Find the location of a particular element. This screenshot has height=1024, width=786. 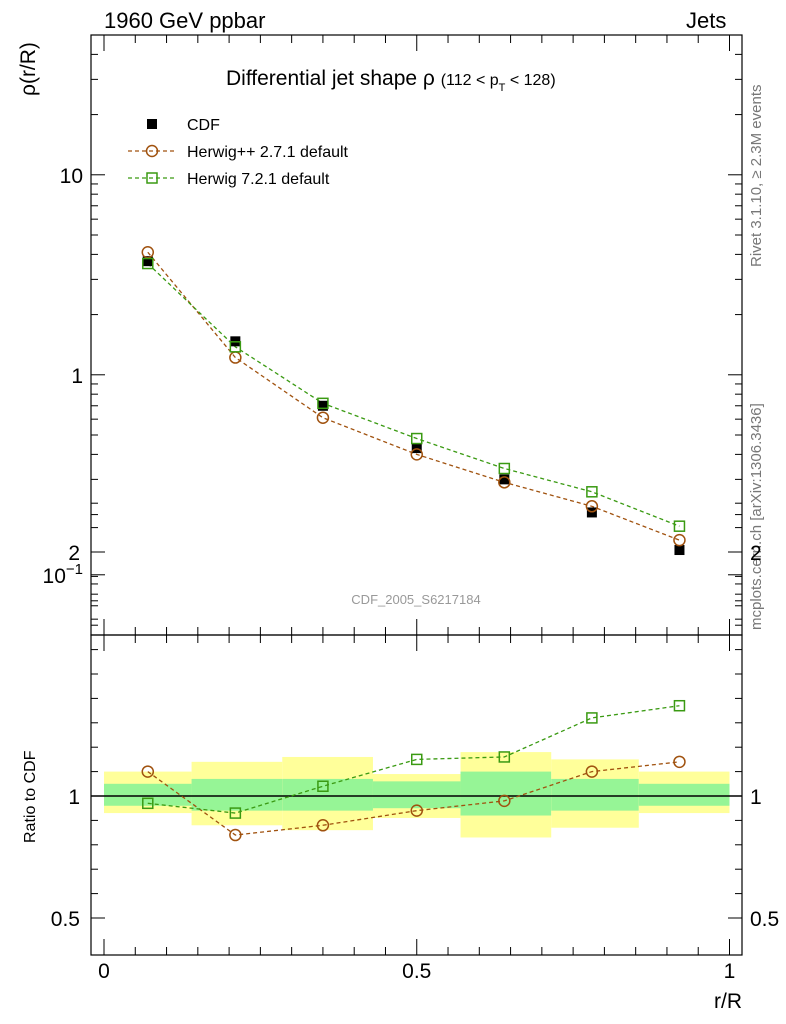

main-y-tick-label: 1 is located at coordinates (77, 376).